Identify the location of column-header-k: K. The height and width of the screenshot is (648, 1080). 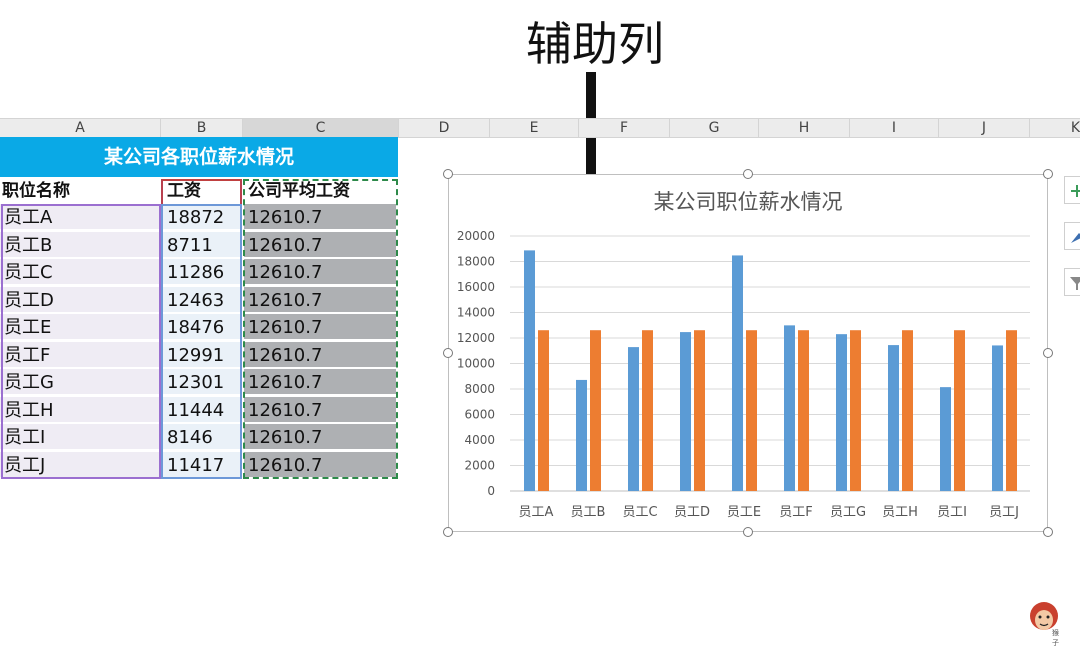
(1075, 128).